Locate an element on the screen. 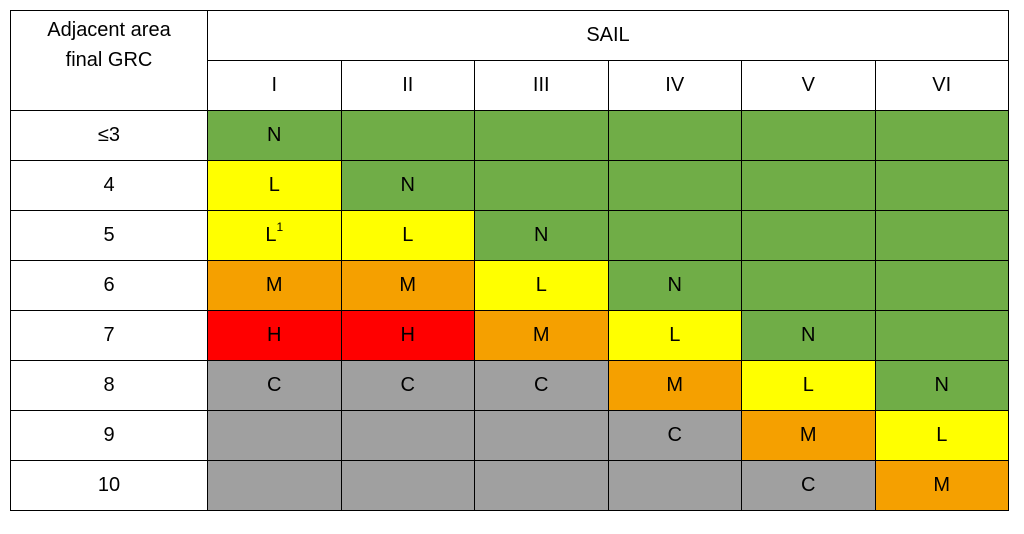  grc-value: 8 is located at coordinates (109, 385).